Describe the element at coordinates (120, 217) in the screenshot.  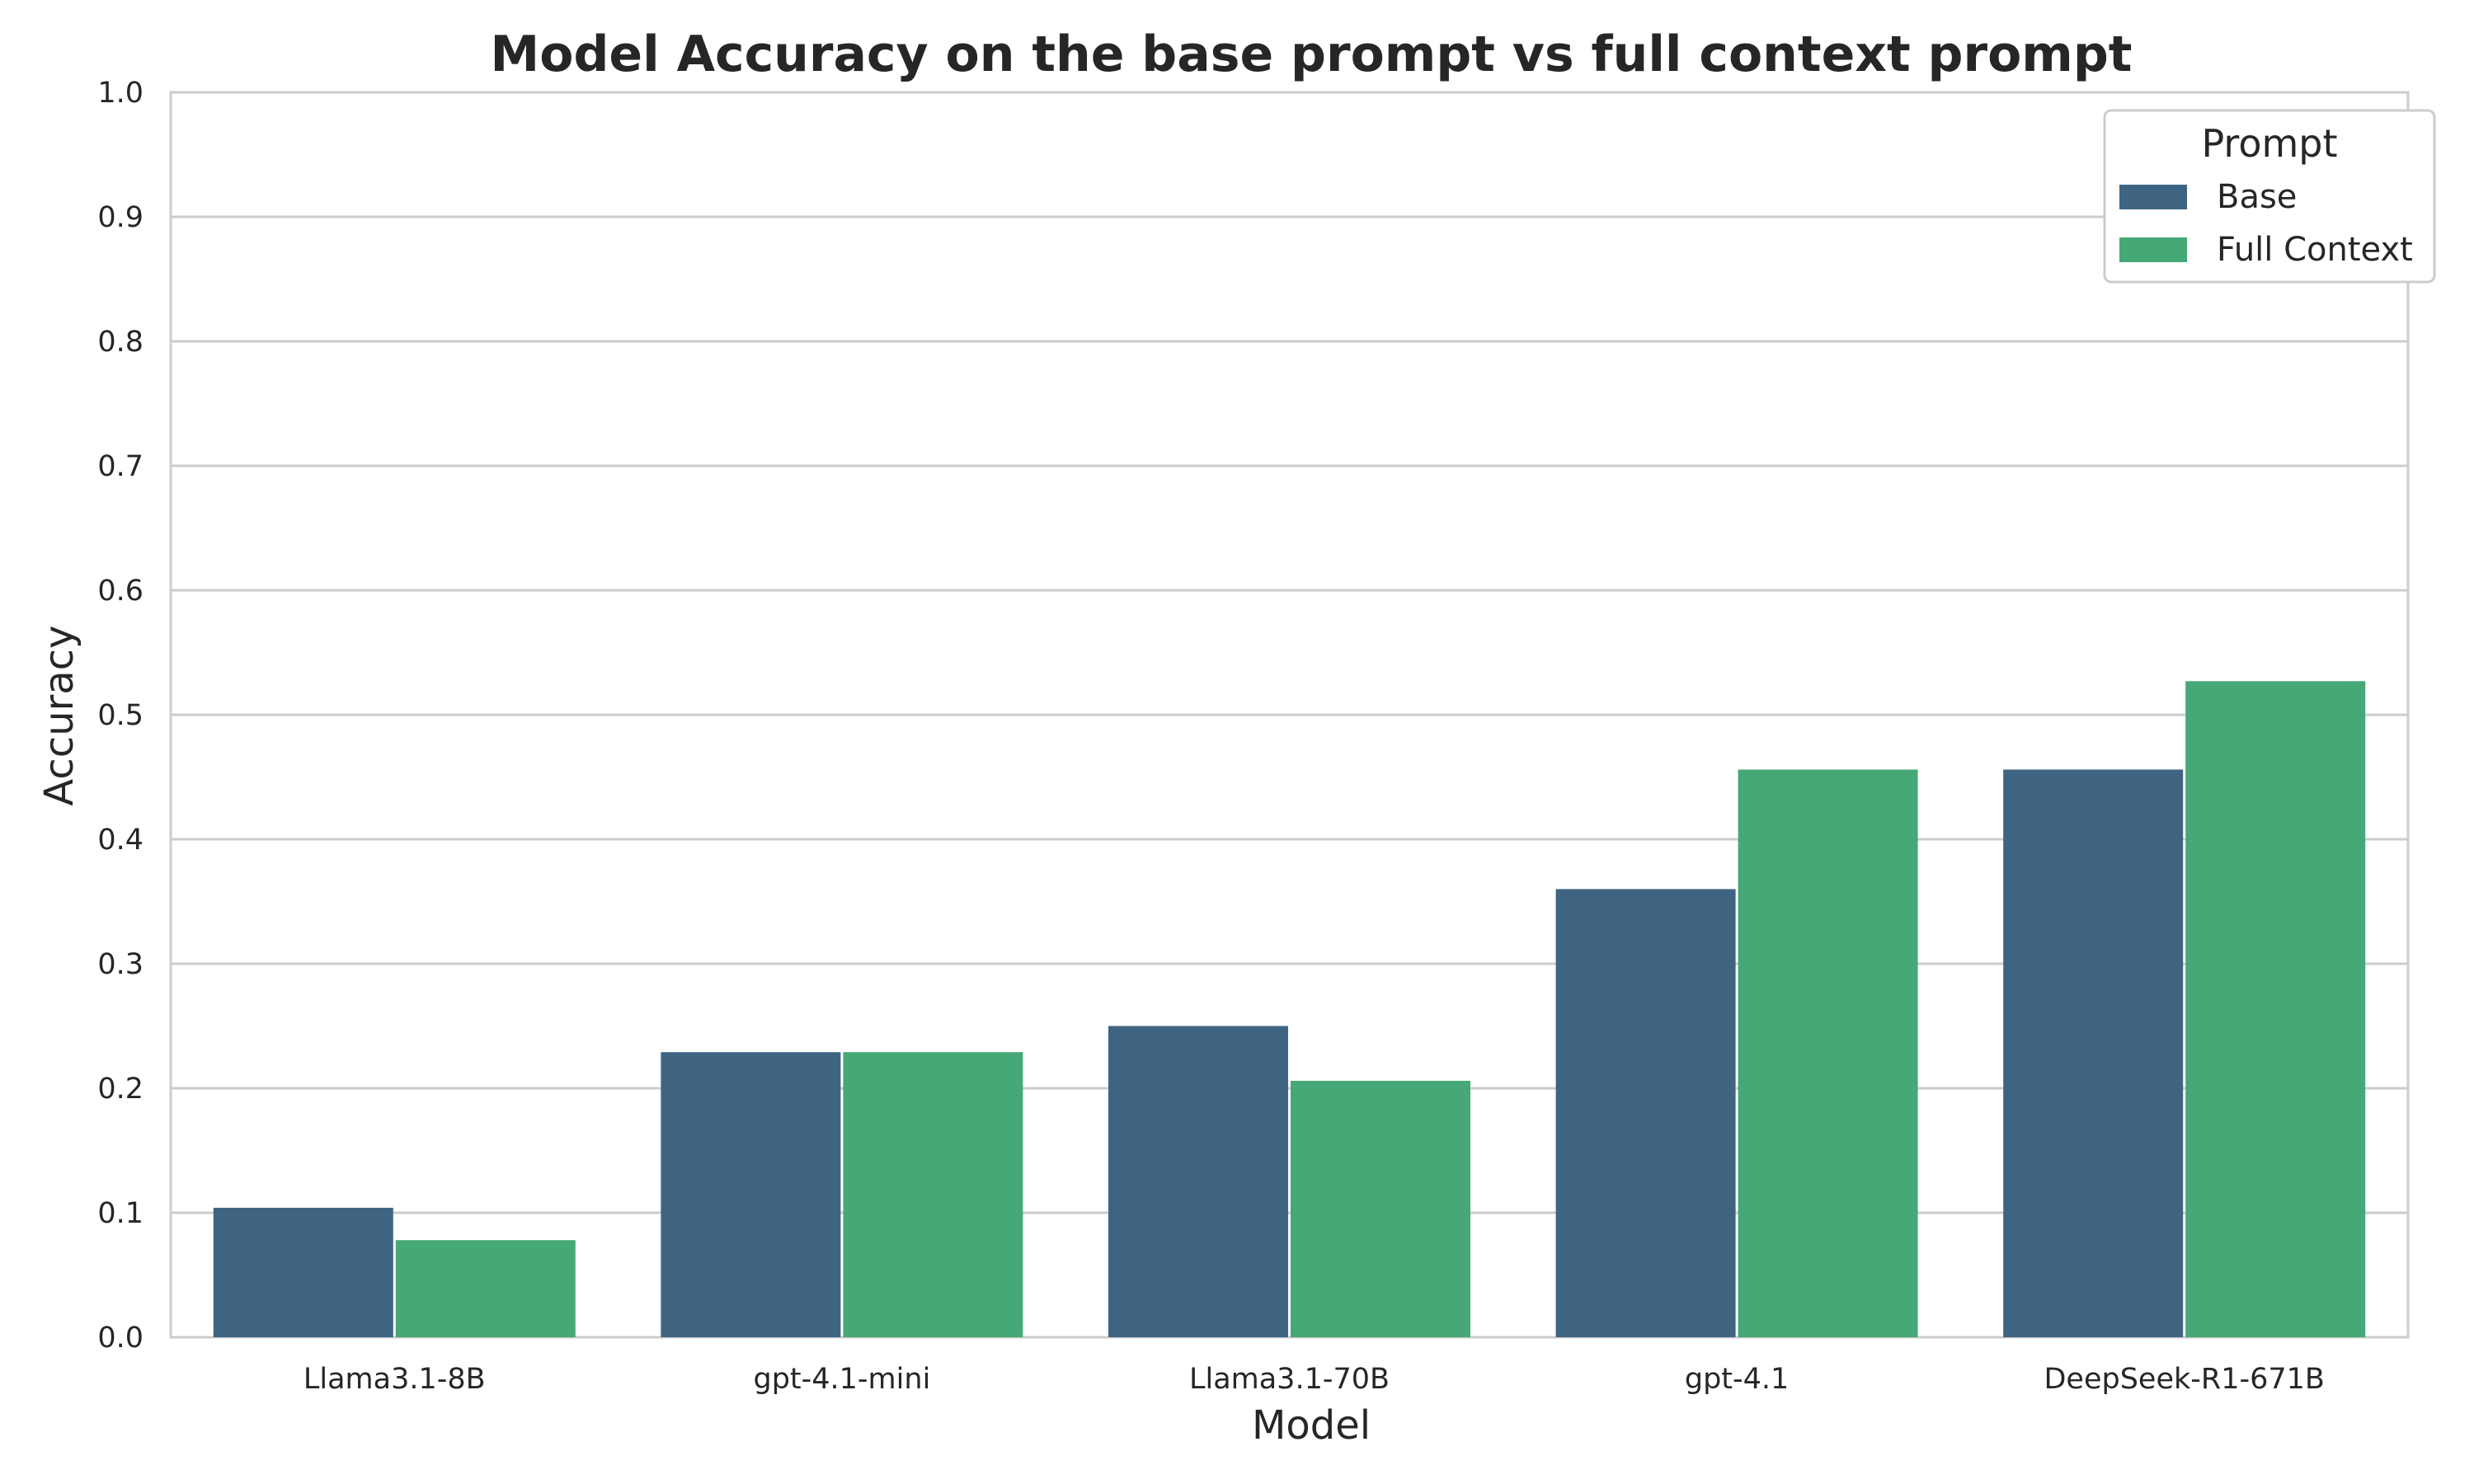
I see `y-tick-label: 0.9` at that location.